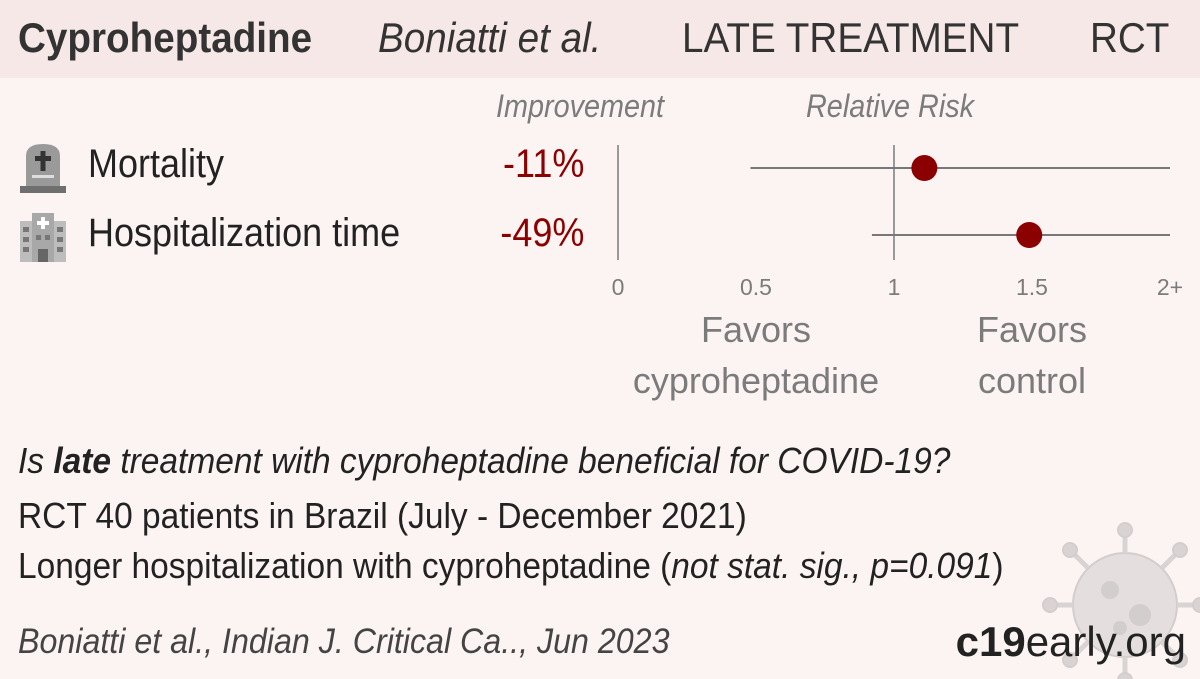  What do you see at coordinates (165, 37) in the screenshot?
I see `drug-title: Cyproheptadine` at bounding box center [165, 37].